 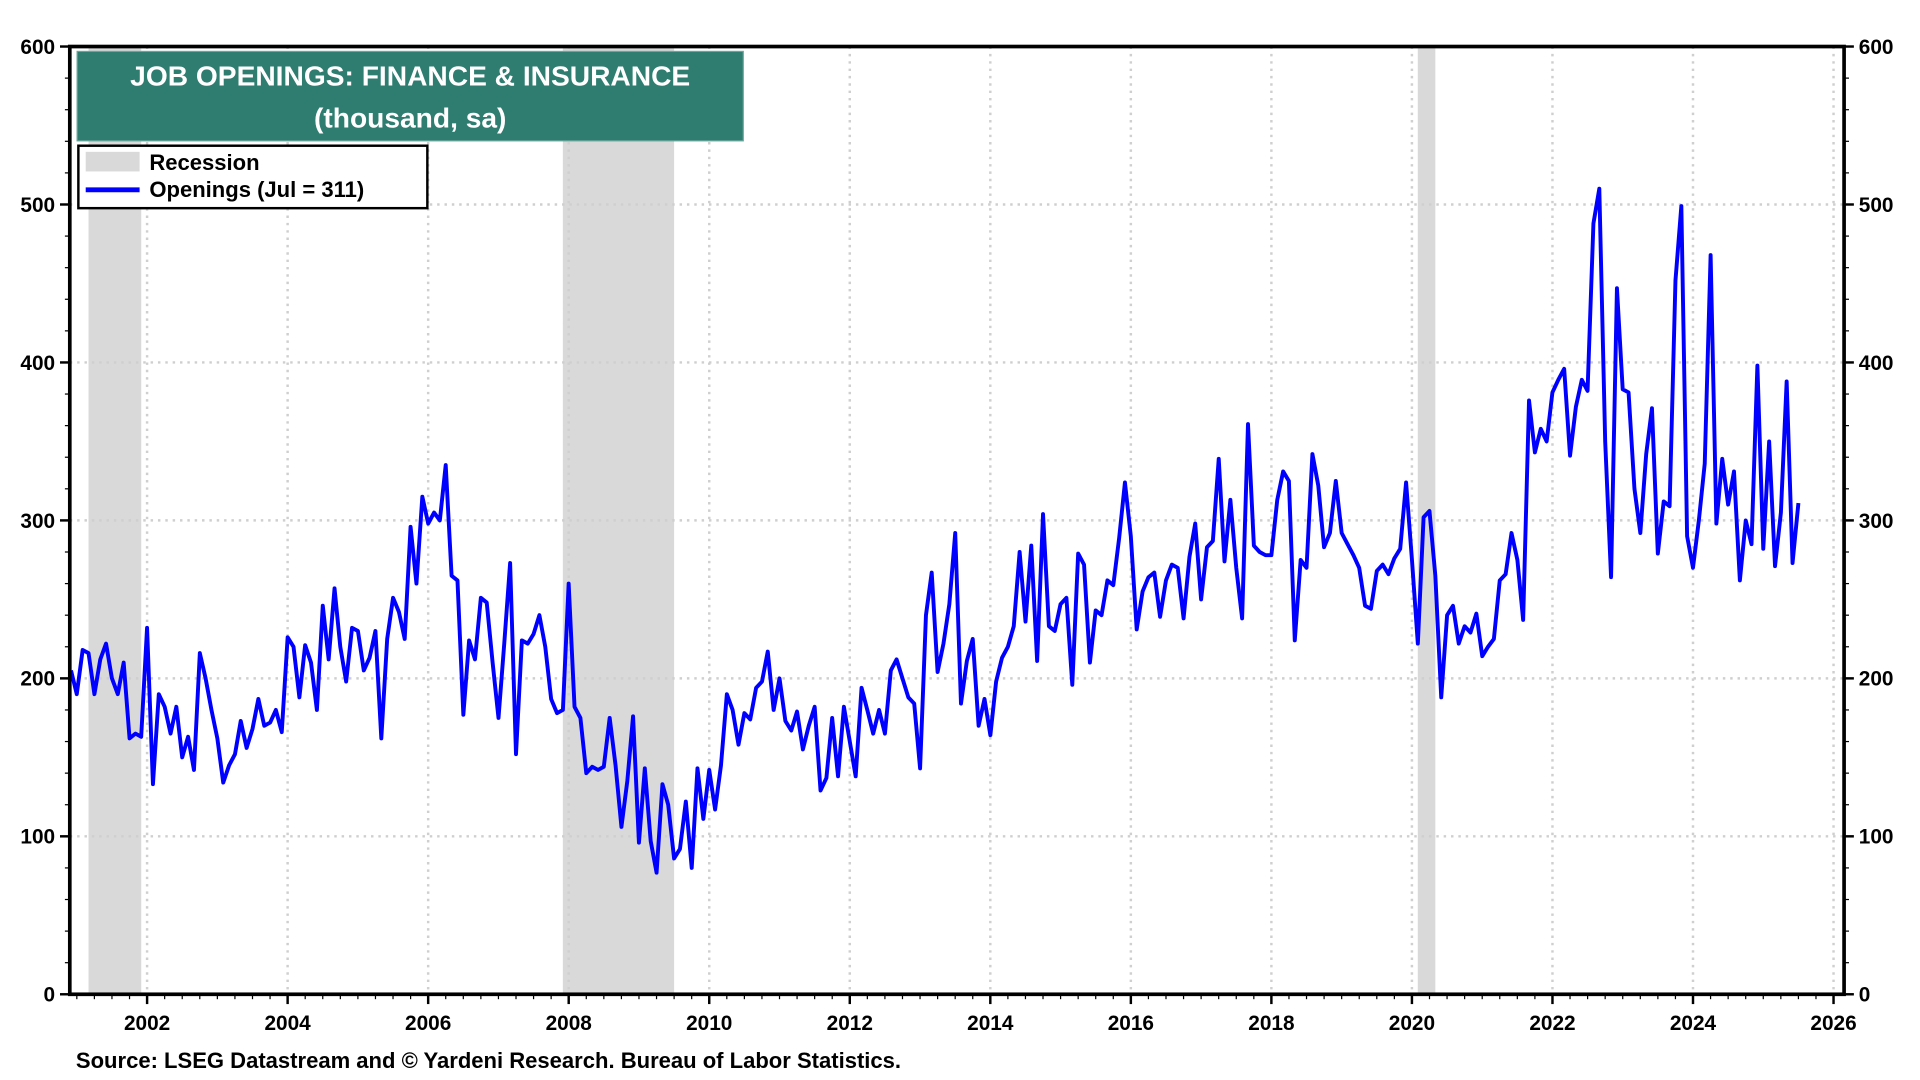 What do you see at coordinates (256, 189) in the screenshot?
I see `legend-label-openings: Openings (Jul = 311)` at bounding box center [256, 189].